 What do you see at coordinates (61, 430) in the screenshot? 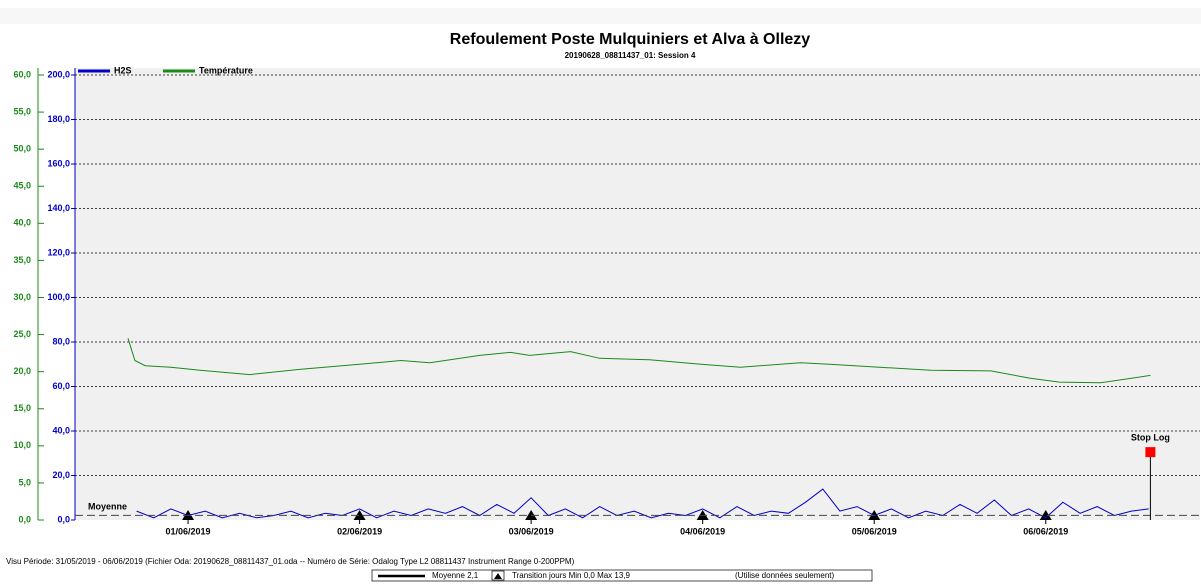
I see `y-tick-label: 40,0` at bounding box center [61, 430].